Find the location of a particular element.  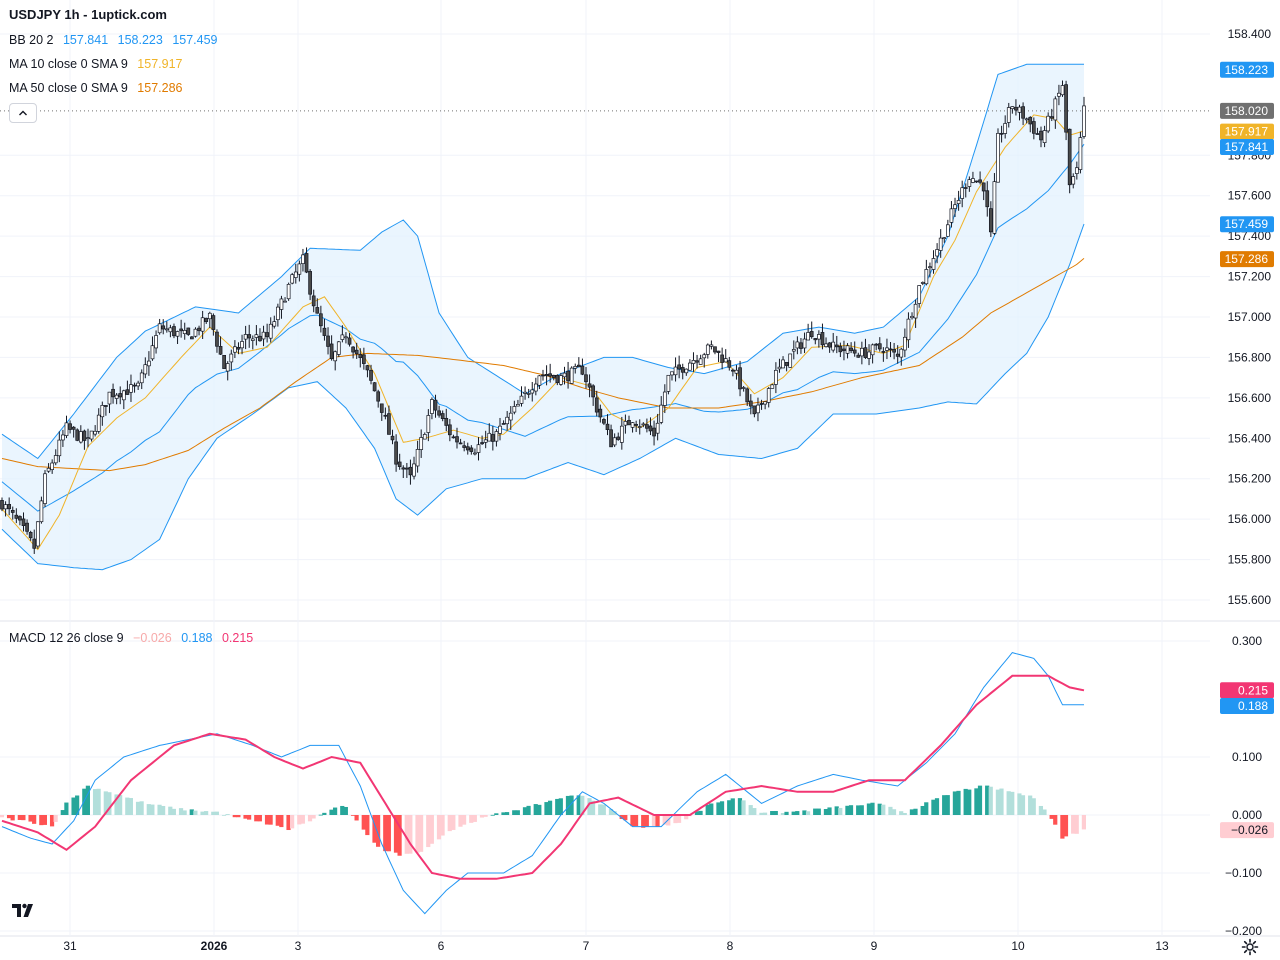

macd-badge: 0.215 is located at coordinates (1247, 690).